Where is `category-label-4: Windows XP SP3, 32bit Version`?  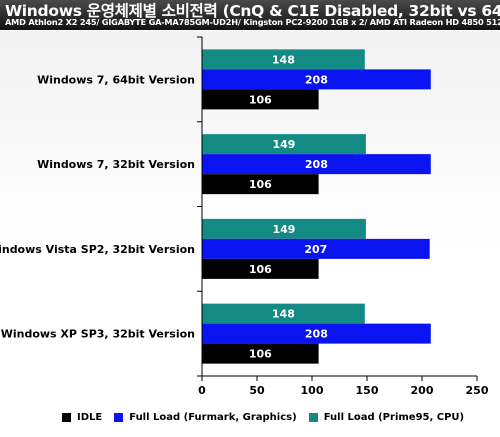 category-label-4: Windows XP SP3, 32bit Version is located at coordinates (98, 334).